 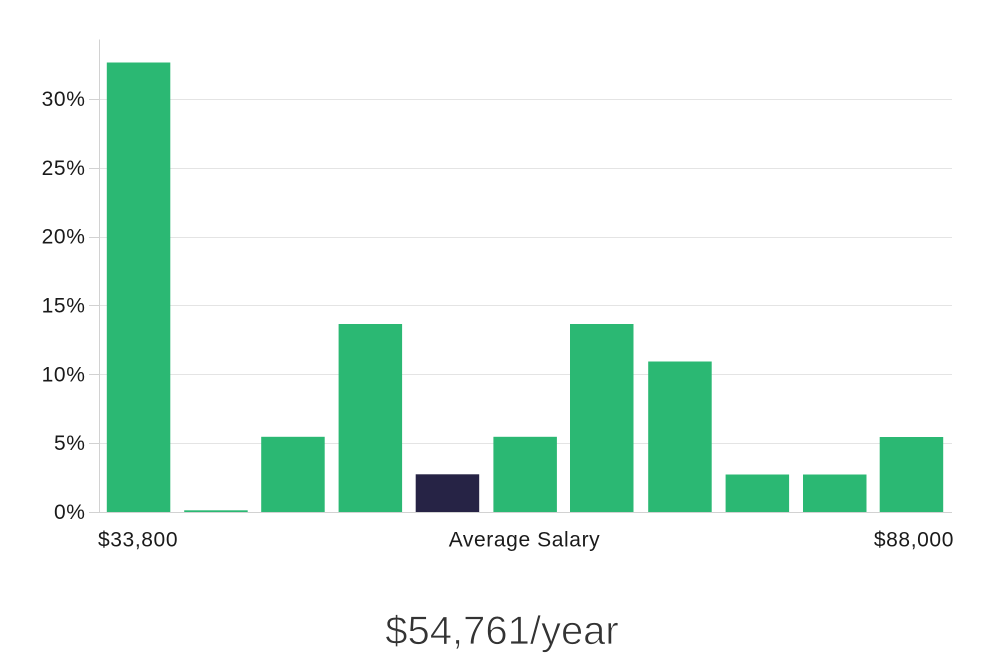 I want to click on svg-text: 10%, so click(x=64, y=374).